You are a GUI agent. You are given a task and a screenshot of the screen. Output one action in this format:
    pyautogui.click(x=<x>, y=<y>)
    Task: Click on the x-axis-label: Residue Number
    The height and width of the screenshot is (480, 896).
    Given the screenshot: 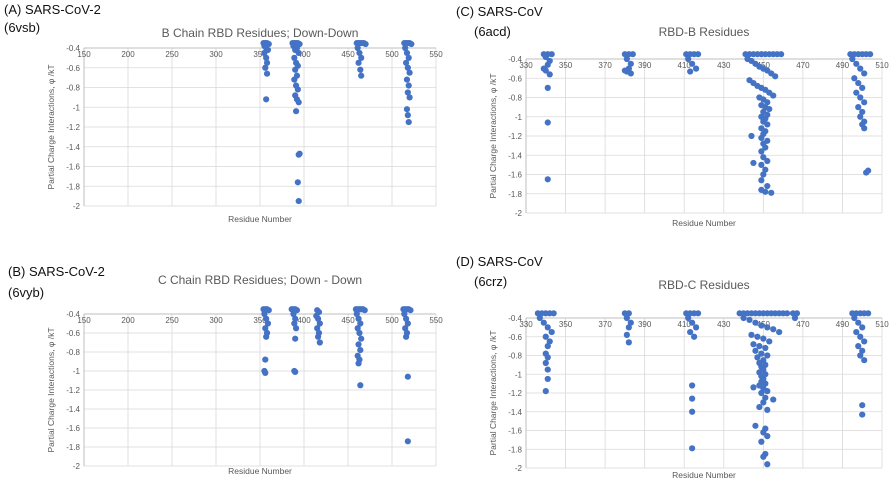 What is the action you would take?
    pyautogui.click(x=704, y=475)
    